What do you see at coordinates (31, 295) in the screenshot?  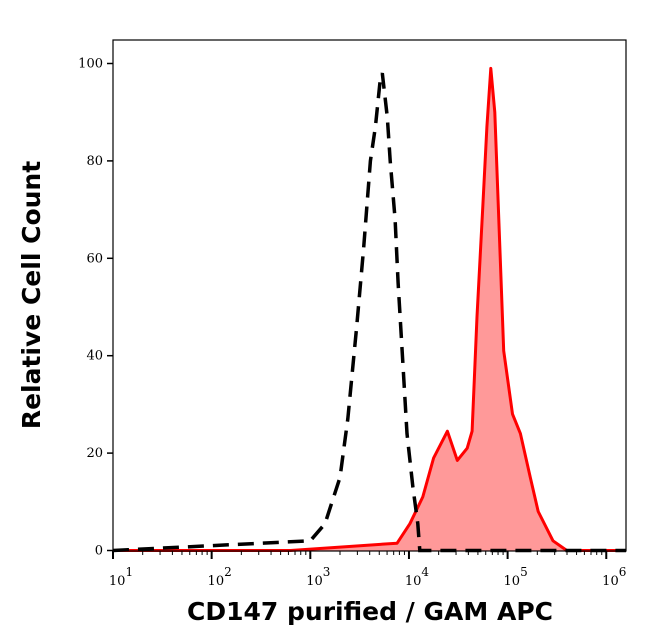 I see `y-axis-label: Relative Cell Count` at bounding box center [31, 295].